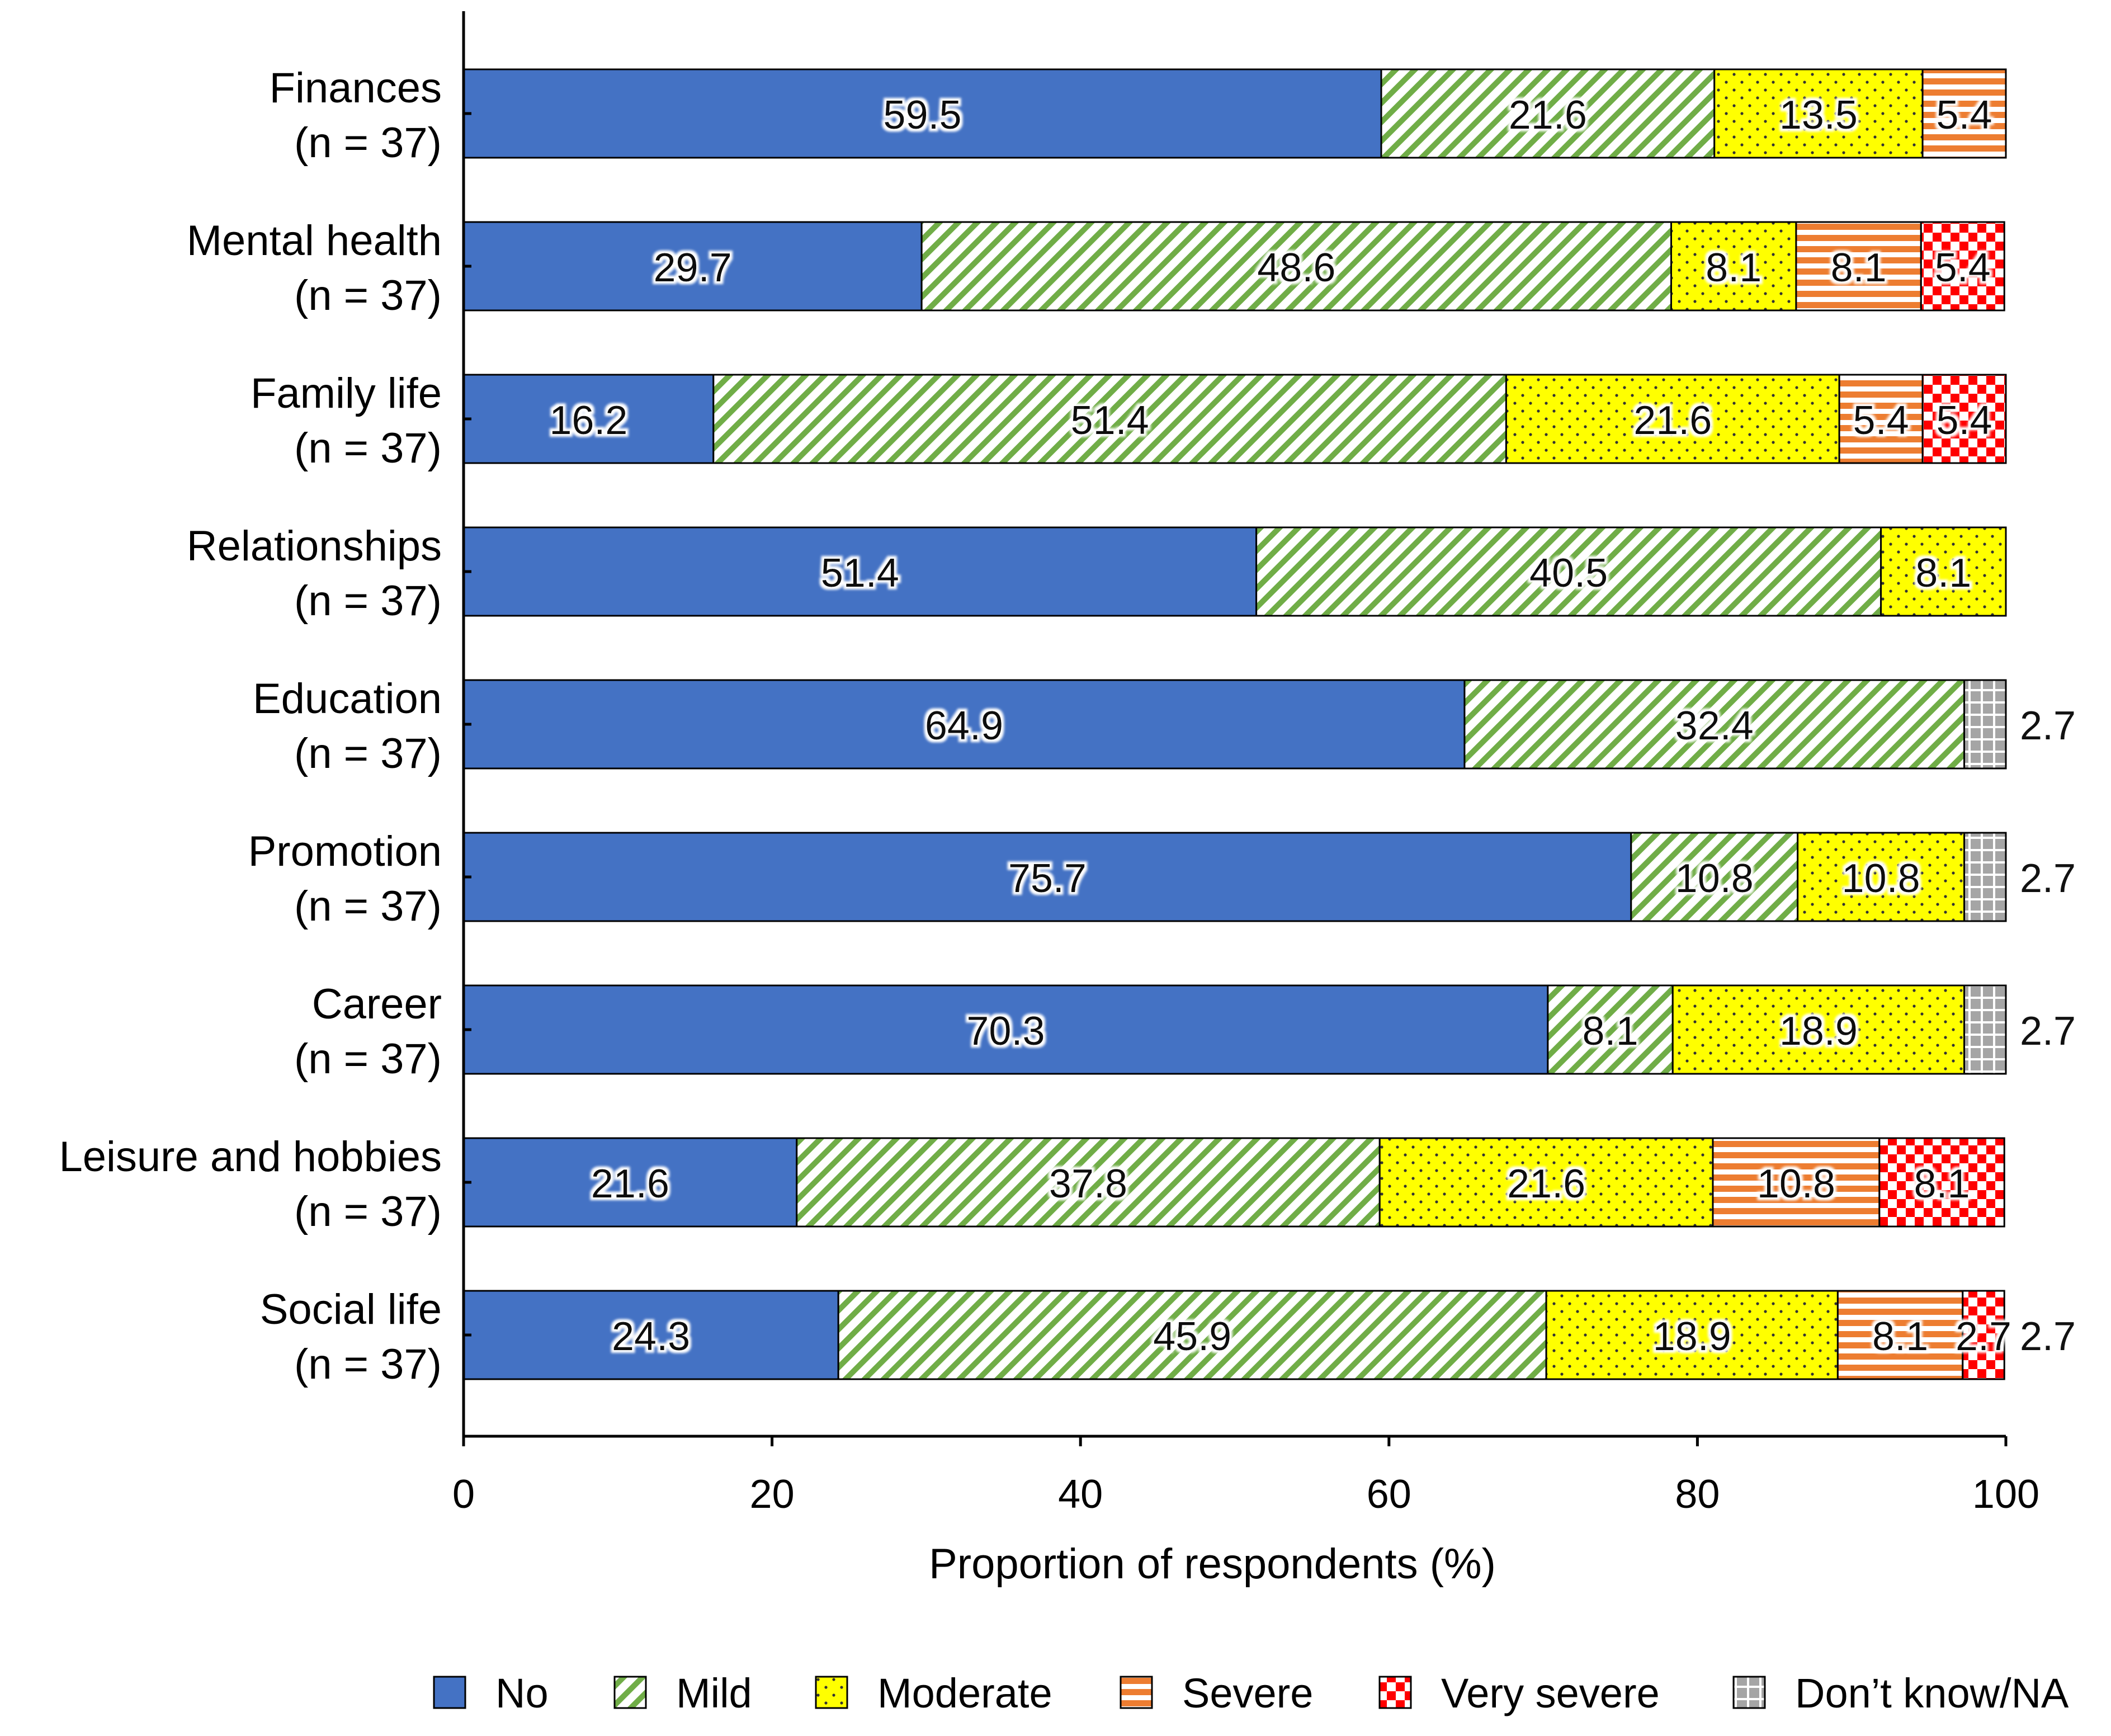  I want to click on data-label: 75.7, so click(1047, 878).